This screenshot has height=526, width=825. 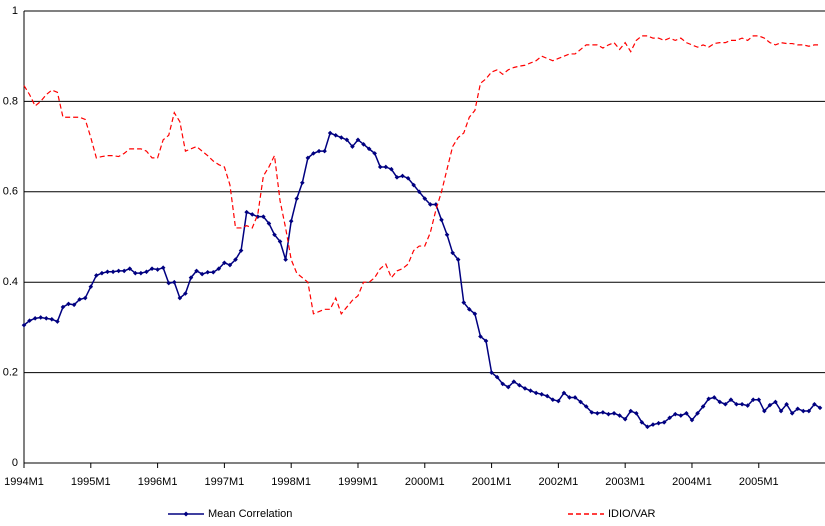 What do you see at coordinates (225, 482) in the screenshot?
I see `x-tick-label: 1997M1` at bounding box center [225, 482].